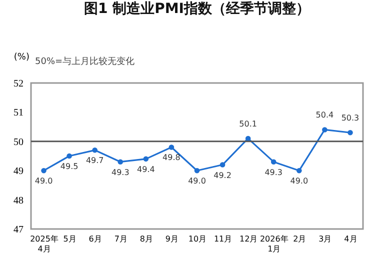 This screenshot has width=380, height=277. Describe the element at coordinates (146, 239) in the screenshot. I see `x-tick-label: 8月` at that location.